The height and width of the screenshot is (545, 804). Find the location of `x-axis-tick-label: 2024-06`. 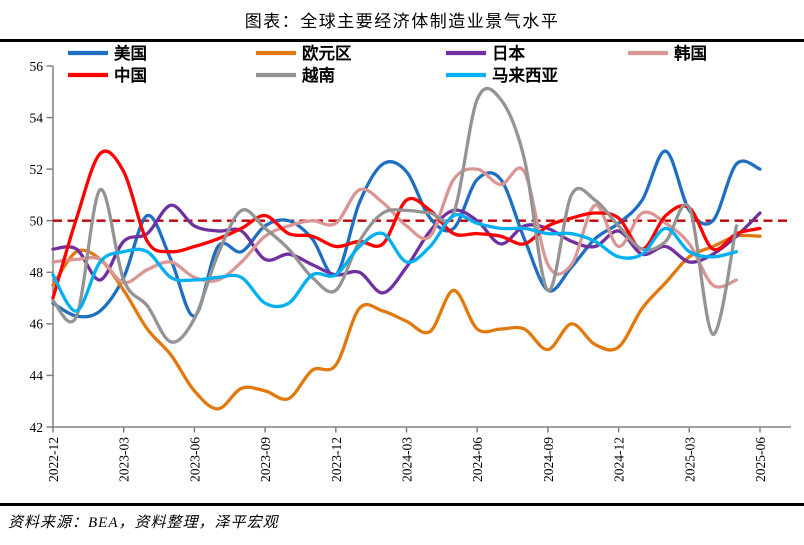

x-axis-tick-label: 2024-06 is located at coordinates (477, 459).